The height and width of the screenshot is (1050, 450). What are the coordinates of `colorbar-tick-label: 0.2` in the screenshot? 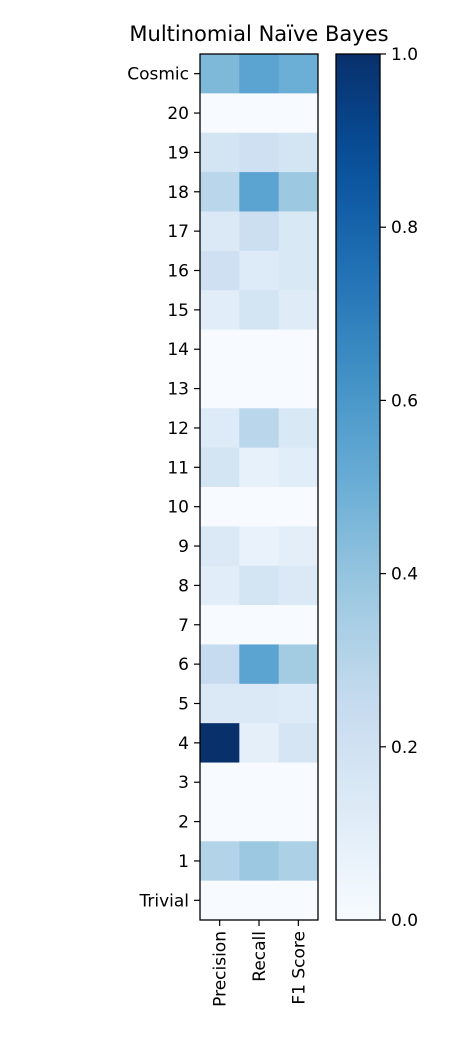 It's located at (404, 748).